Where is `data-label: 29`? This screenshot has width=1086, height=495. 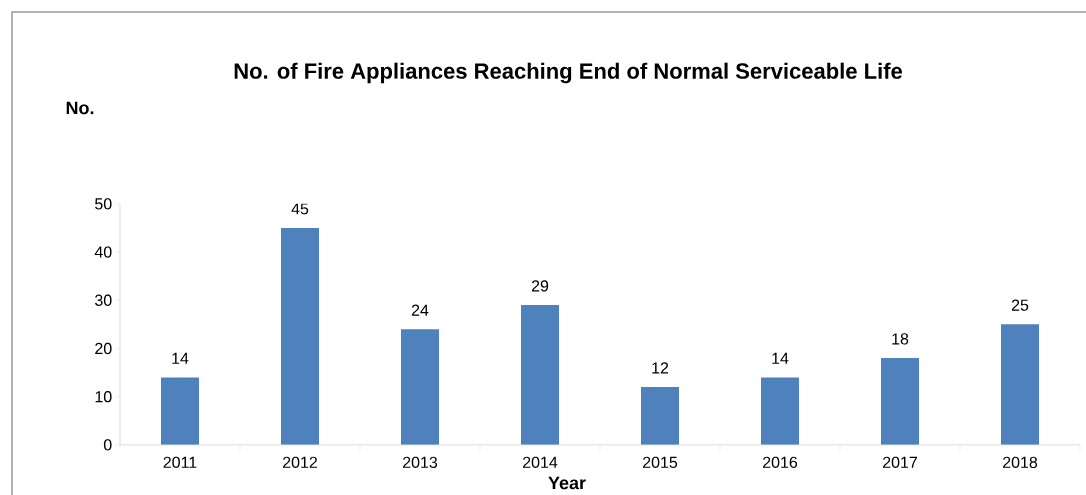
data-label: 29 is located at coordinates (540, 286).